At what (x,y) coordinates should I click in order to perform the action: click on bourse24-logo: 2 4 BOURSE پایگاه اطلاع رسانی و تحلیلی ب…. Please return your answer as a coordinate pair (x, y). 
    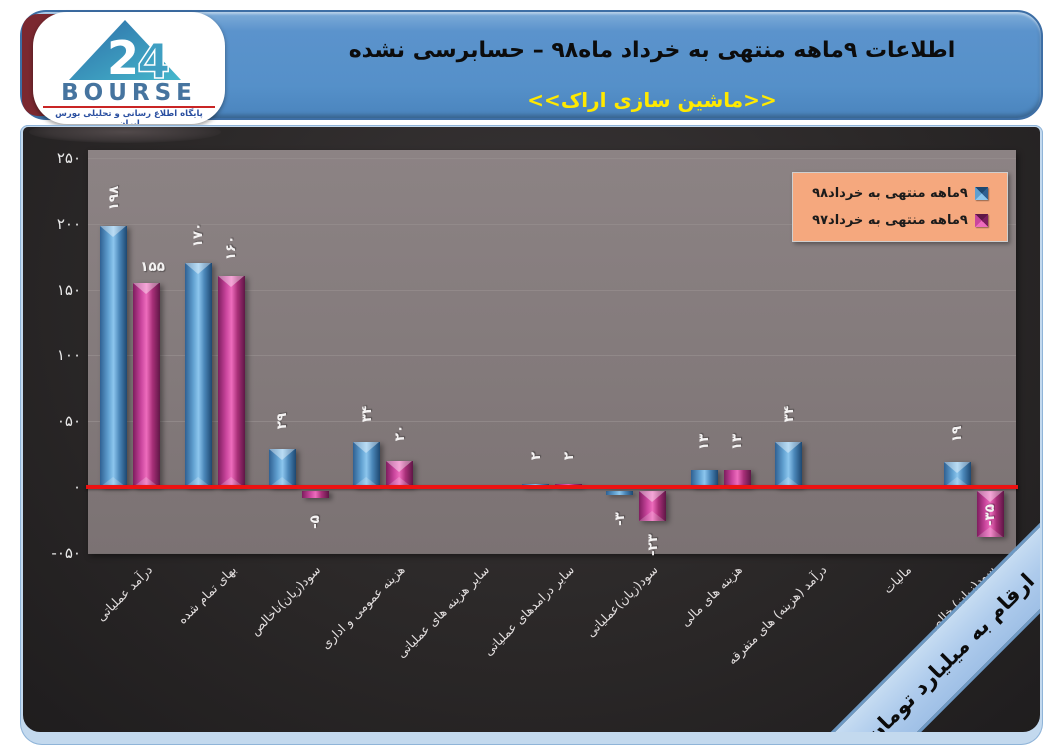
    Looking at the image, I should click on (129, 68).